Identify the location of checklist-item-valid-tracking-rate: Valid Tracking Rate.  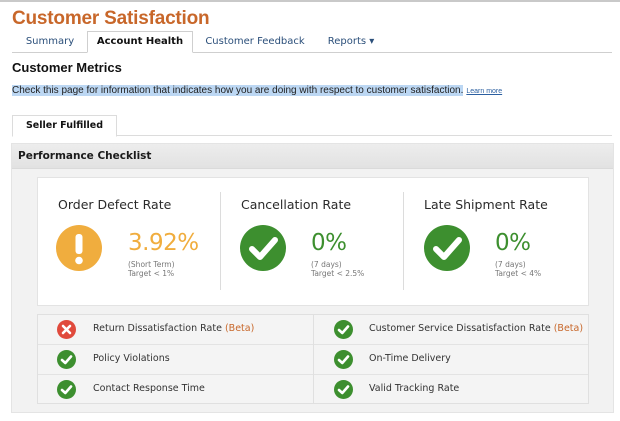
(451, 389).